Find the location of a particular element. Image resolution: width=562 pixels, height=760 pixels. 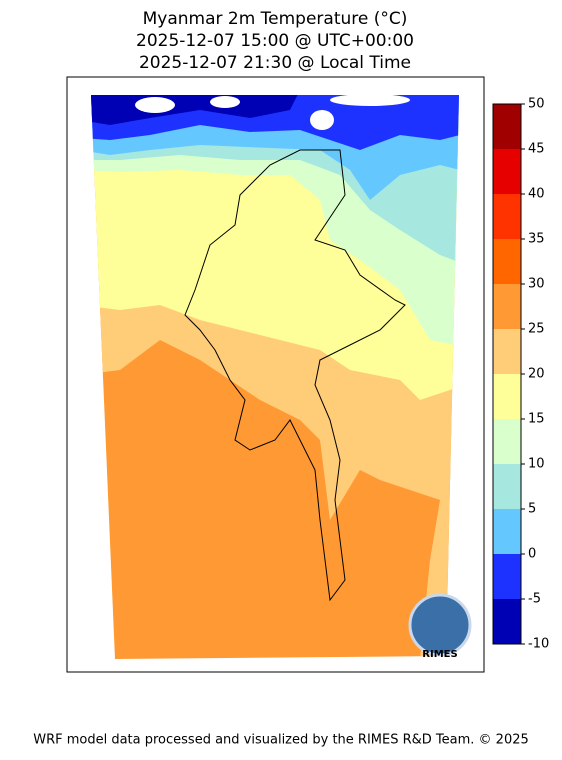

title-line: Myanmar 2m Temperature (°C) is located at coordinates (275, 19).